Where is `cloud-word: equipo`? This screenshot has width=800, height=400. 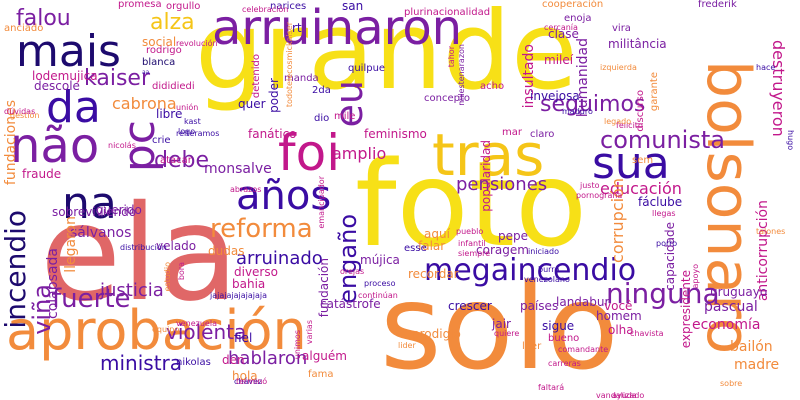
cloud-word: equipo is located at coordinates (166, 329).